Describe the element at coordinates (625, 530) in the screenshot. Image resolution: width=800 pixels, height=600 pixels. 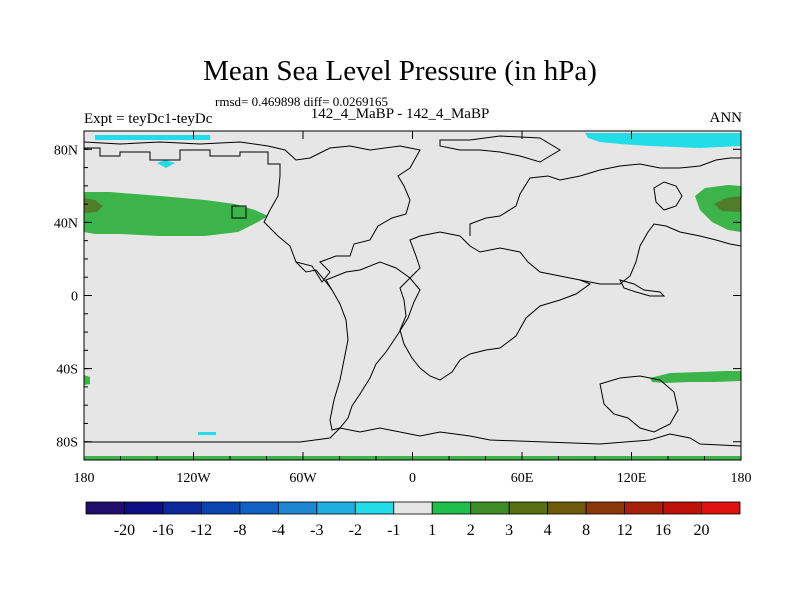
I see `colorbar-label: 12` at that location.